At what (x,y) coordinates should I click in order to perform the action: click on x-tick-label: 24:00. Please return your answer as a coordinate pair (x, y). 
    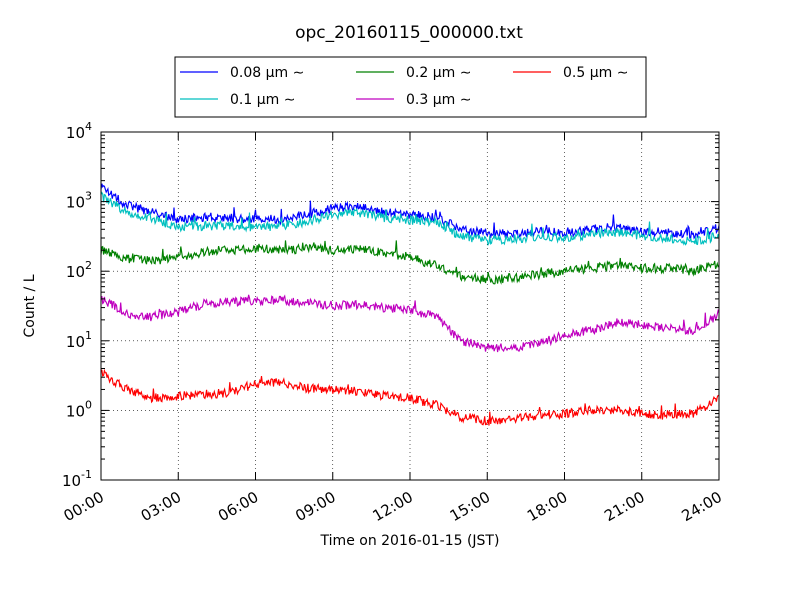
    Looking at the image, I should click on (702, 506).